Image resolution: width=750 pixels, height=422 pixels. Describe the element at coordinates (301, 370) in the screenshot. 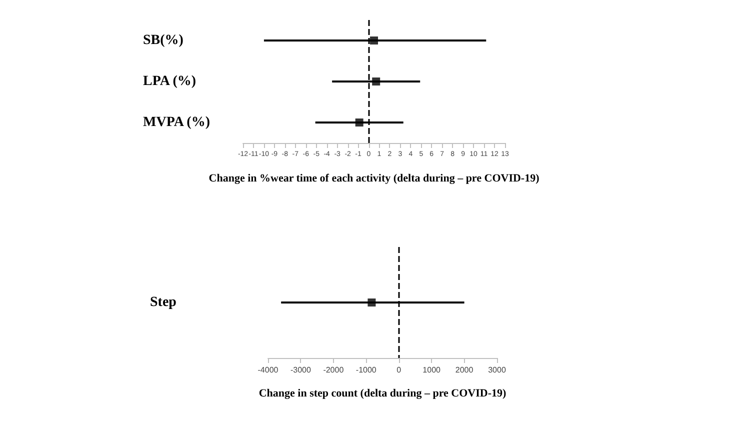

I see `x-tick-label: -3000` at that location.